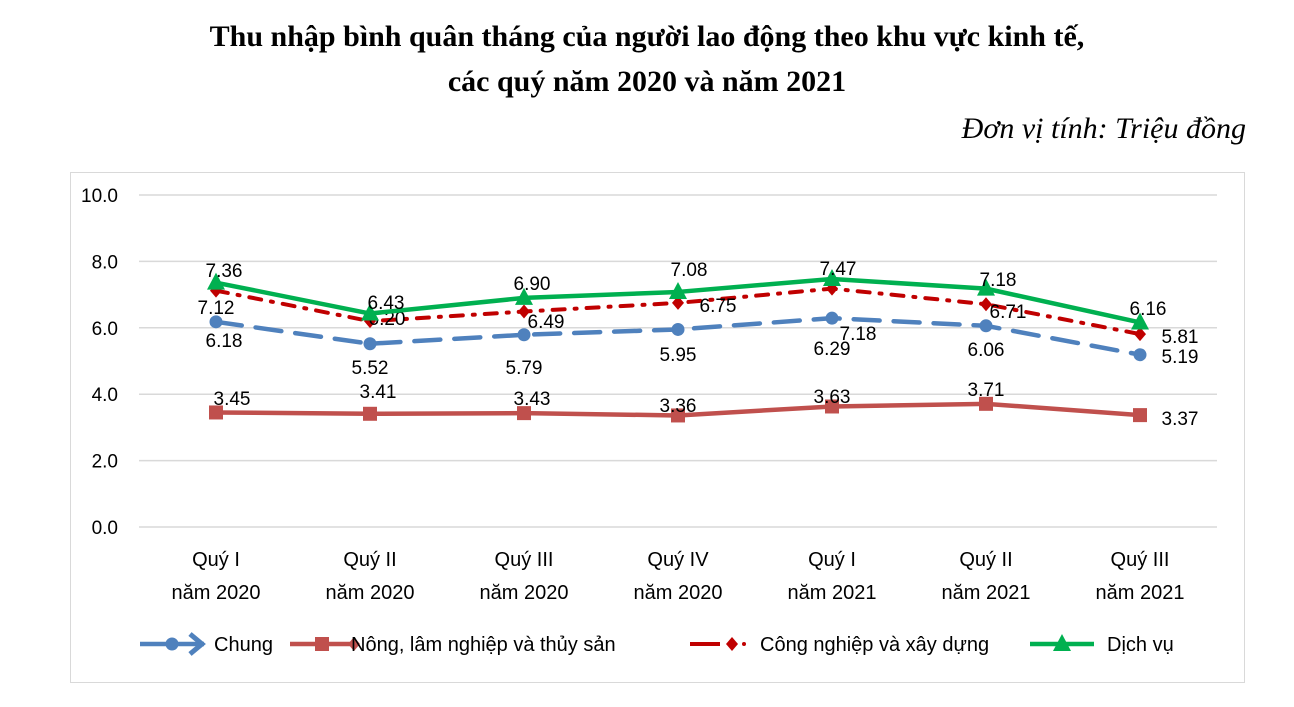 The image size is (1294, 707). I want to click on data-label: 6.29, so click(832, 349).